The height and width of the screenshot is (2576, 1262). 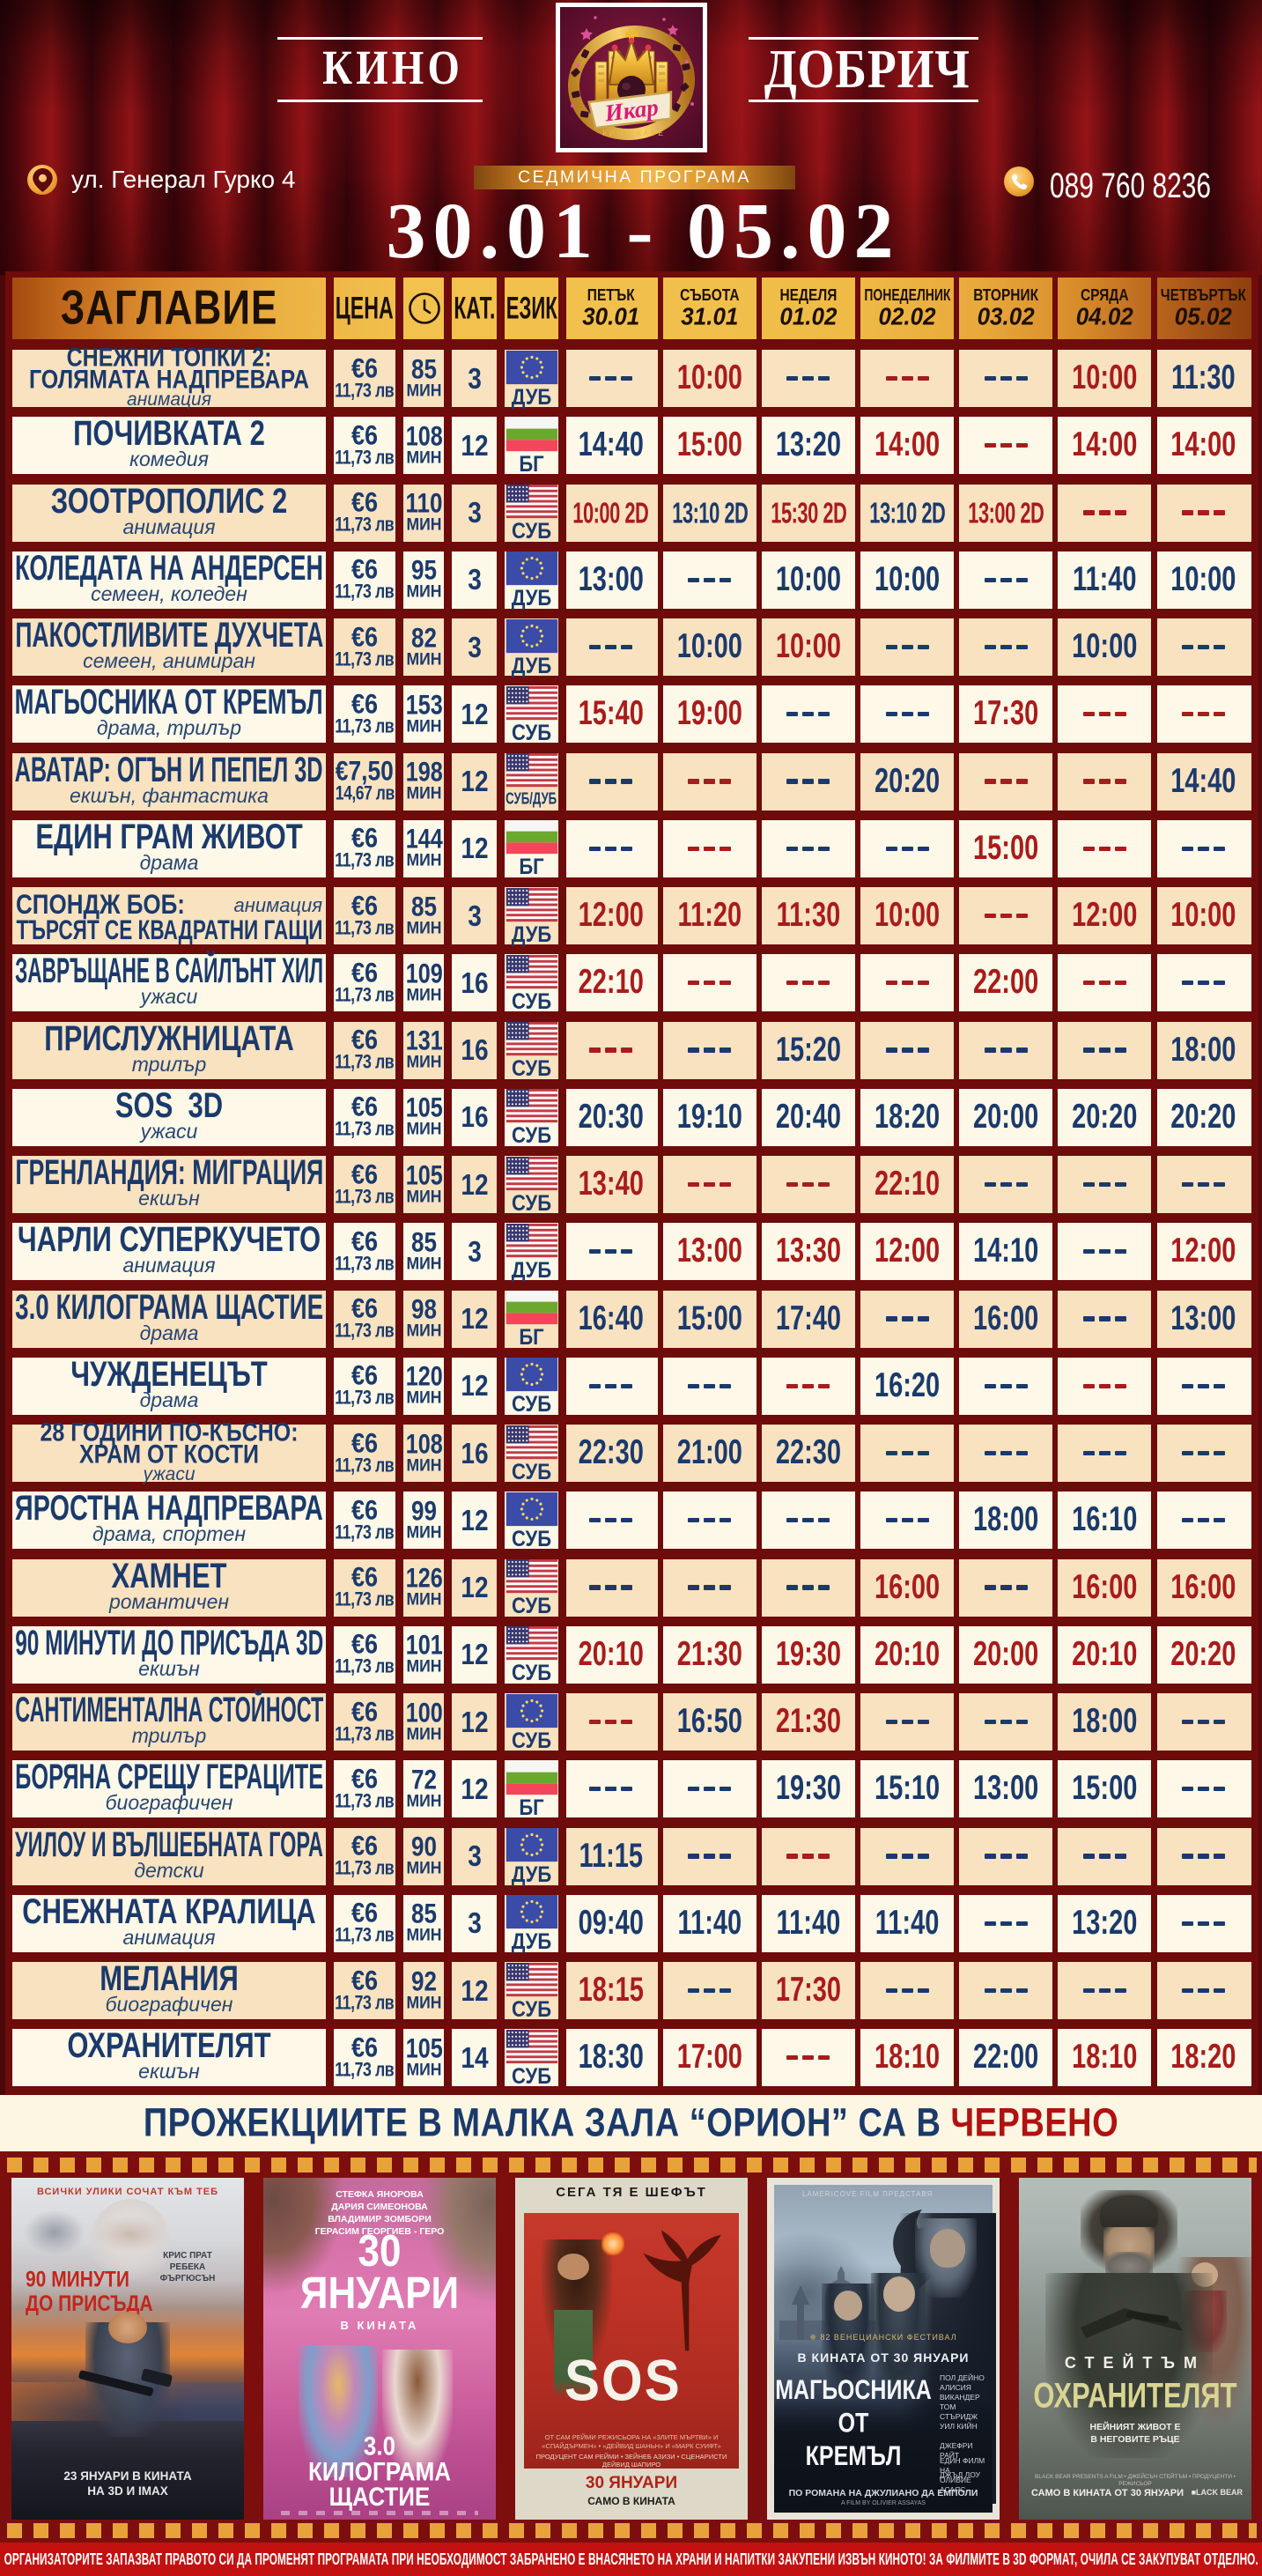 What do you see at coordinates (633, 133) in the screenshot?
I see `svg-text: КИНО КАФЕ` at bounding box center [633, 133].